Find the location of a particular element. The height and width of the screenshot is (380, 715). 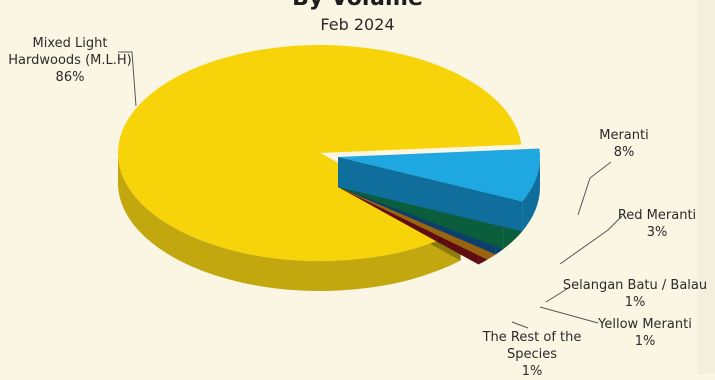

slice-label-rest: The Rest of the Species 1% is located at coordinates (532, 354).